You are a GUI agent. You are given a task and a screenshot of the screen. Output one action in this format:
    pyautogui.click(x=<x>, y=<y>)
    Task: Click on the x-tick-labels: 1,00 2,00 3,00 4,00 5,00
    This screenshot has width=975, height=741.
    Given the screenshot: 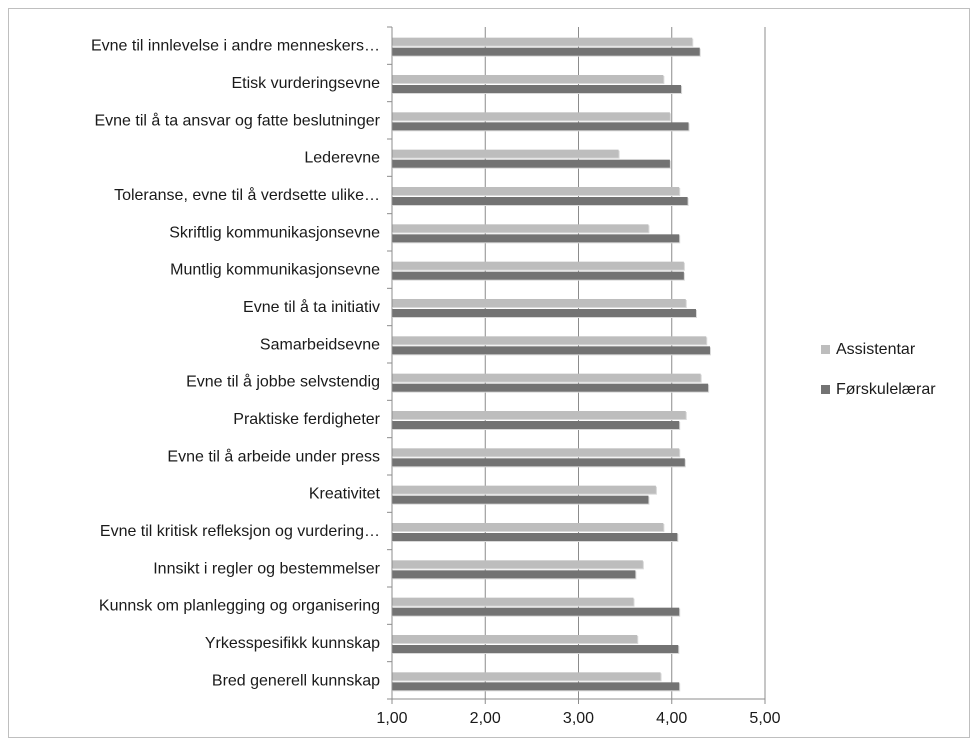 What is the action you would take?
    pyautogui.click(x=578, y=718)
    